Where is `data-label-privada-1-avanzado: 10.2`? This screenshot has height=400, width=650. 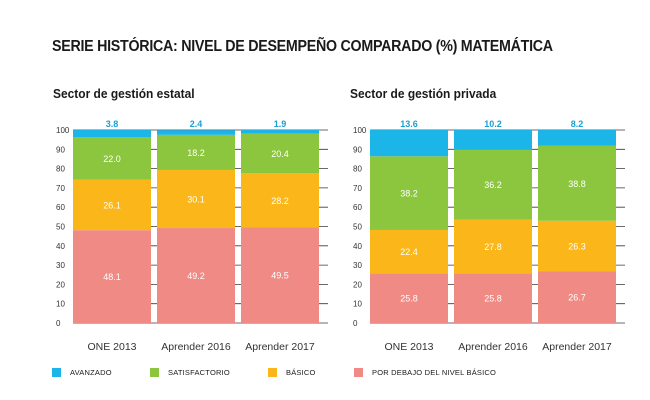 data-label-privada-1-avanzado: 10.2 is located at coordinates (493, 124).